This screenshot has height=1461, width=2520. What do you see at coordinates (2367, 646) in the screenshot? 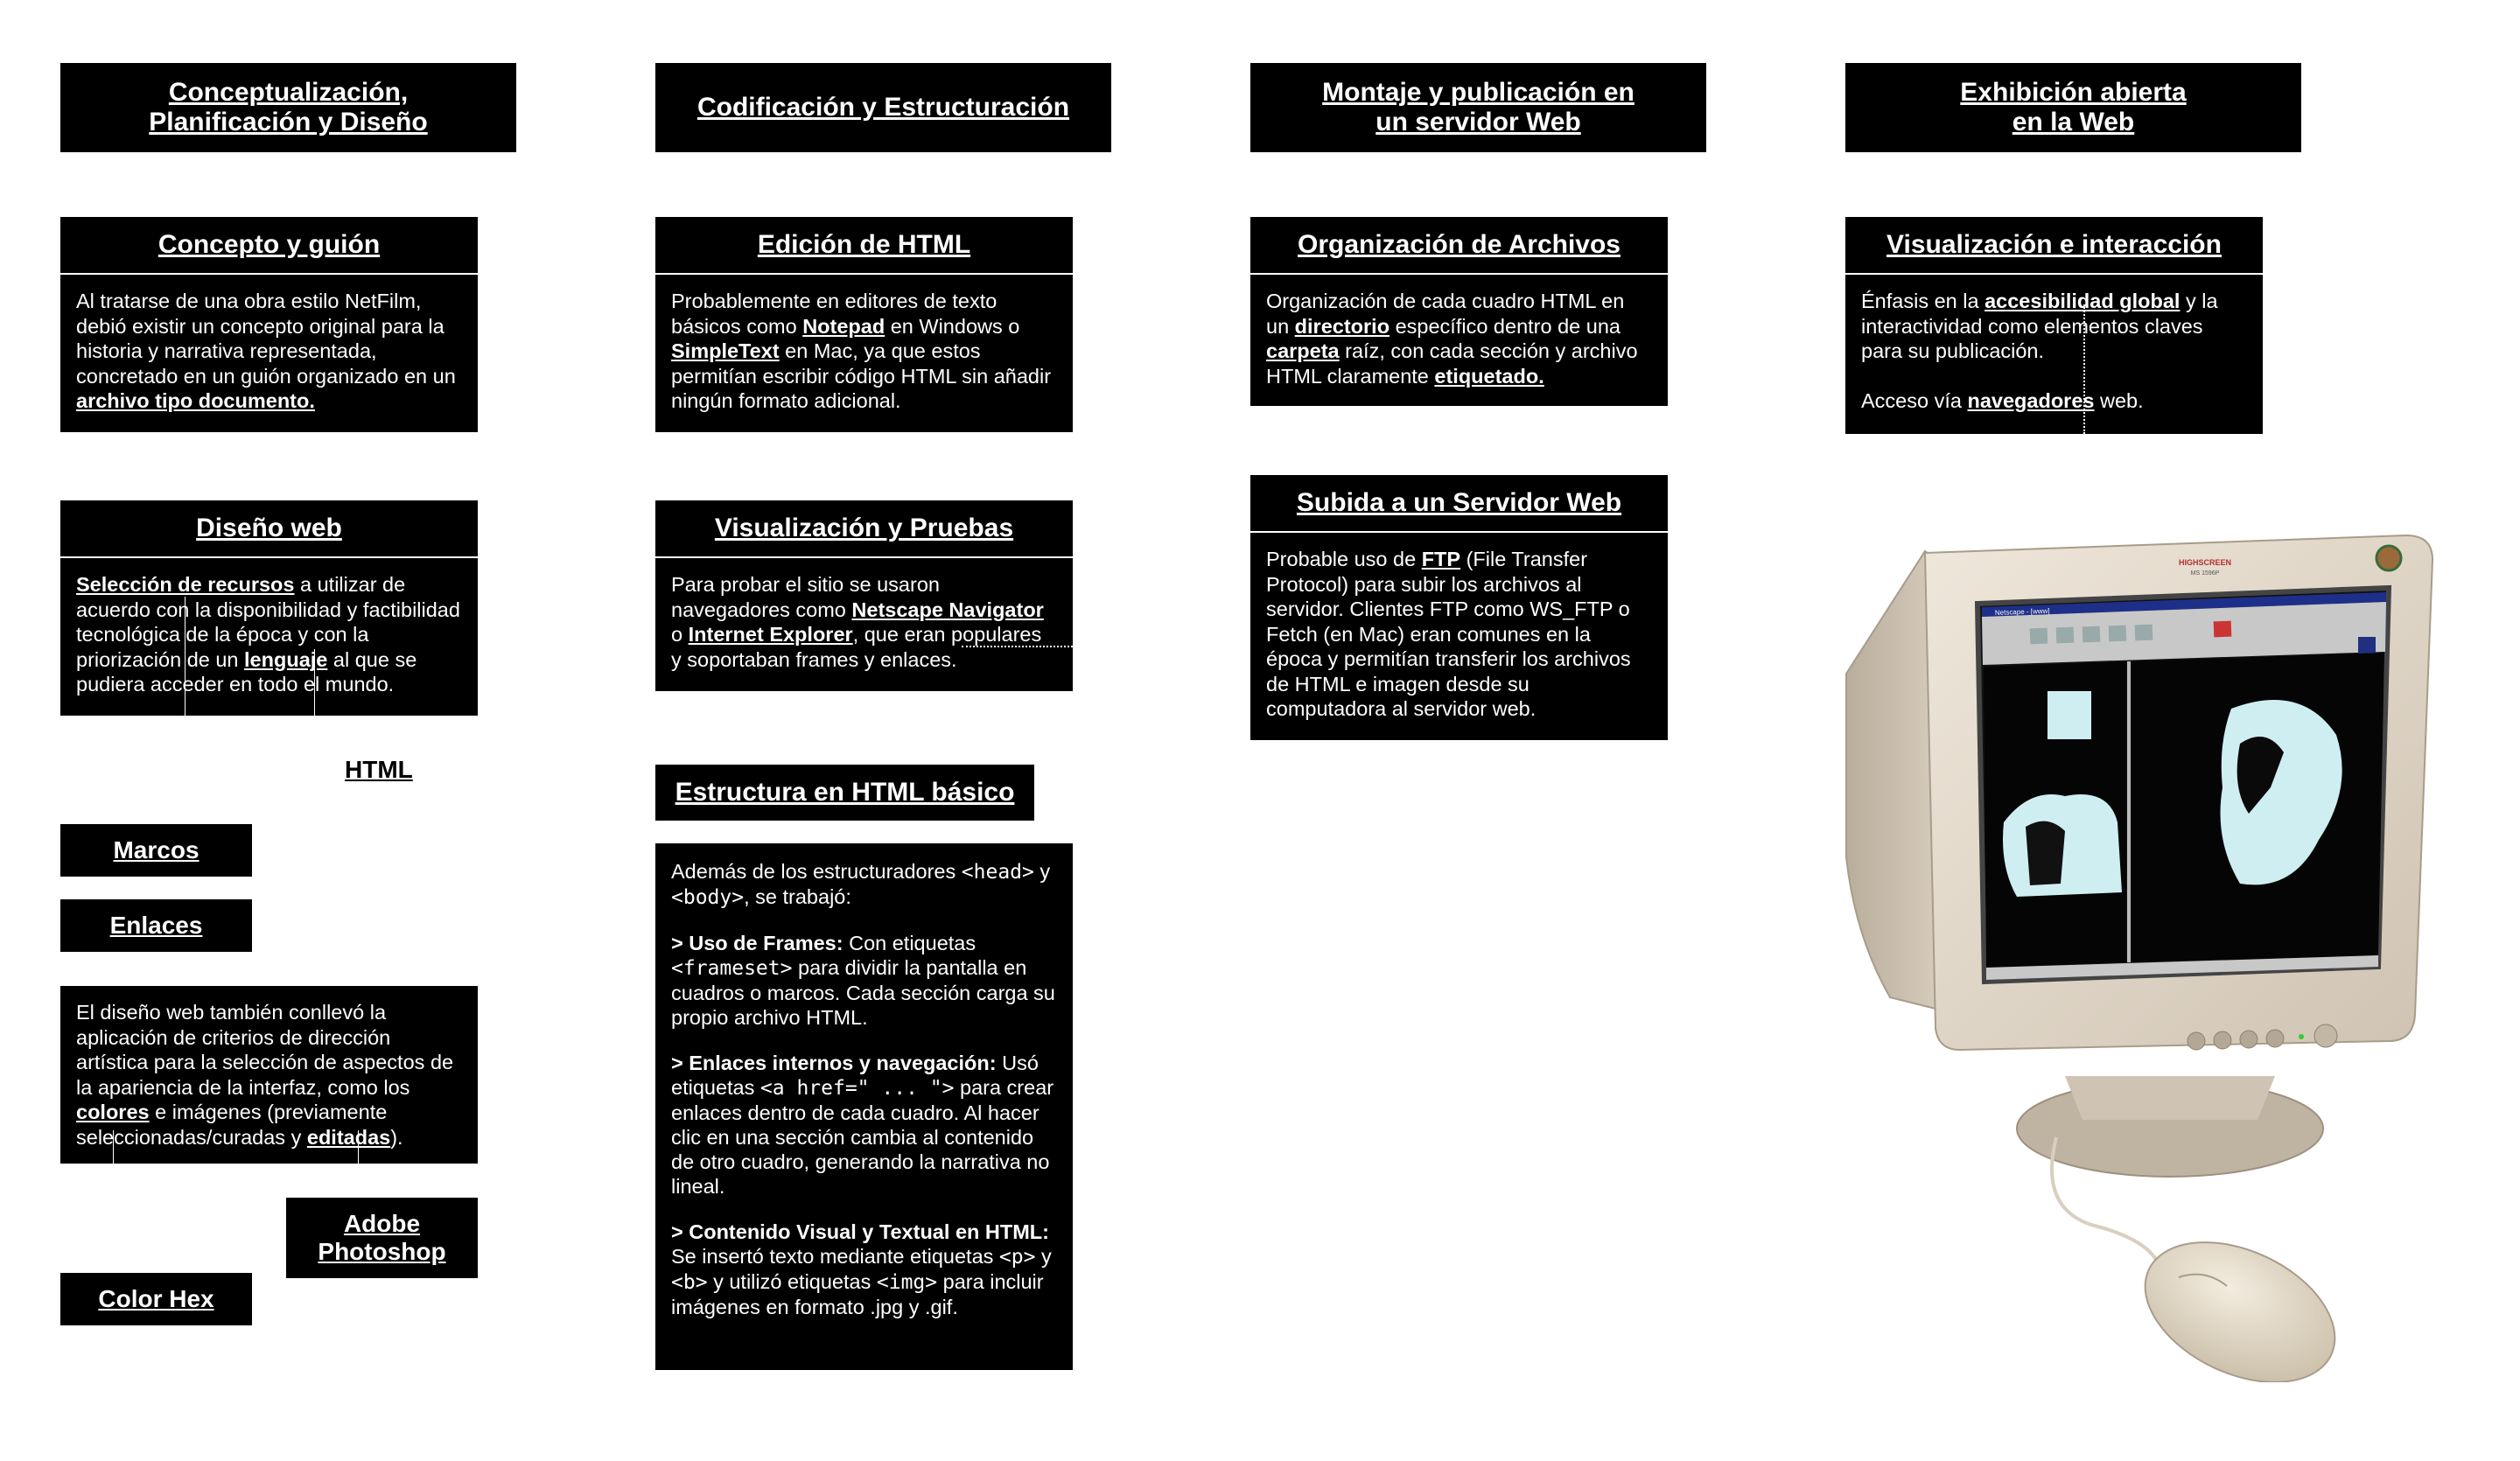
I see `netscape-logo-icon` at bounding box center [2367, 646].